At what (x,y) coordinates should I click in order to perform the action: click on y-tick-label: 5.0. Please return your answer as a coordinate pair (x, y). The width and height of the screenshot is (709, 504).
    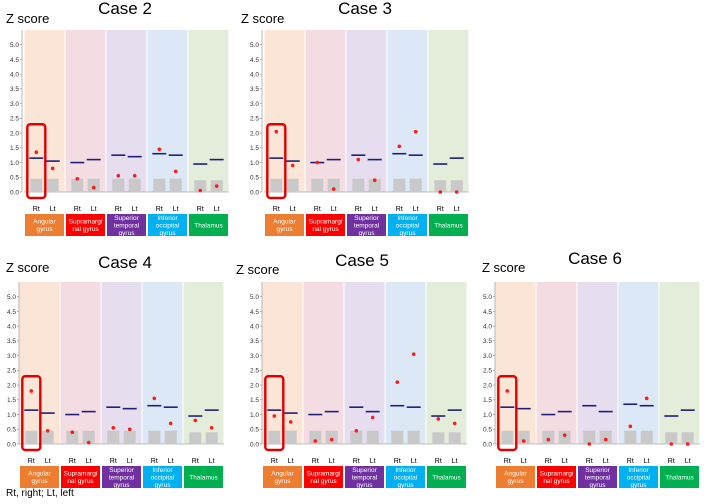
    Looking at the image, I should click on (14, 45).